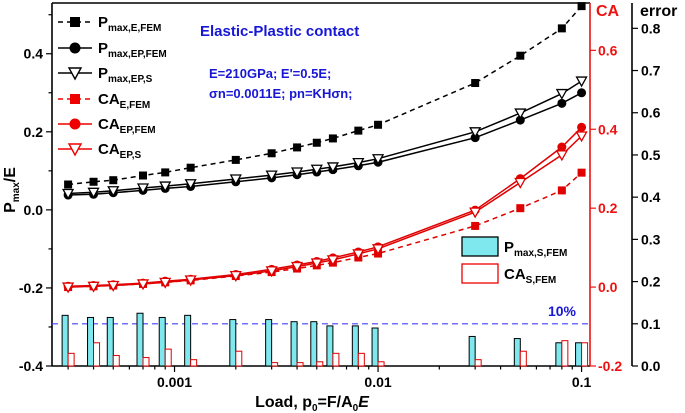 The height and width of the screenshot is (413, 685). What do you see at coordinates (480, 246) in the screenshot?
I see `cyan-bar-swatch` at bounding box center [480, 246].